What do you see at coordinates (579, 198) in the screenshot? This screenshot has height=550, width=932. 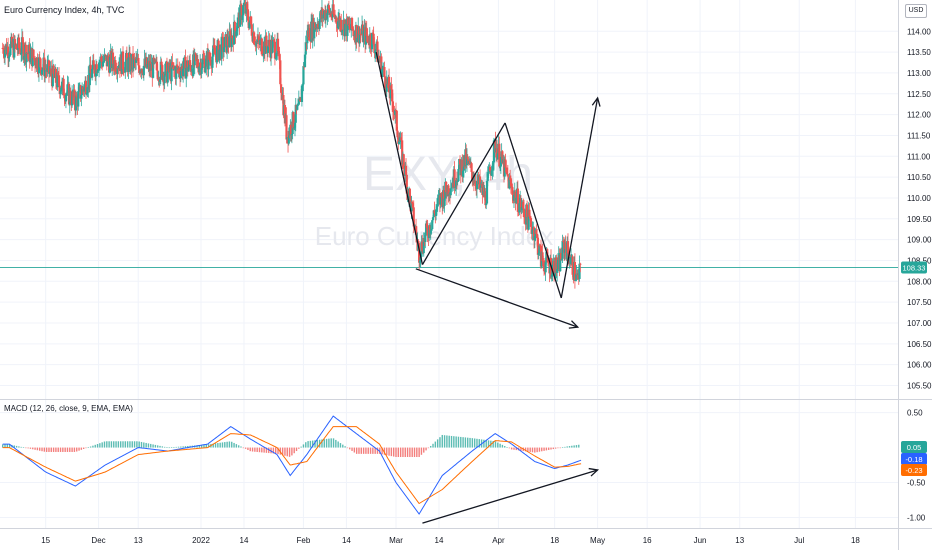 I see `projected-rally-arrow` at bounding box center [579, 198].